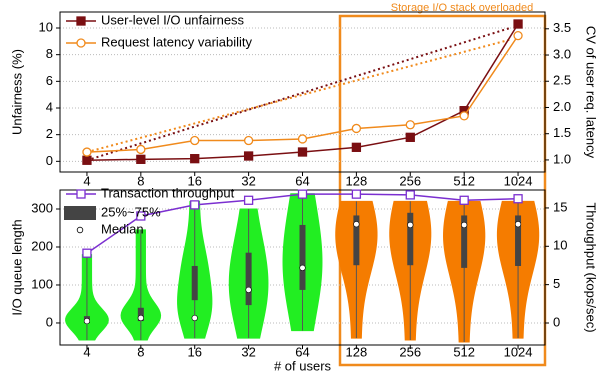 This screenshot has height=381, width=605. I want to click on y-axis-title: I/O queue length, so click(16, 267).